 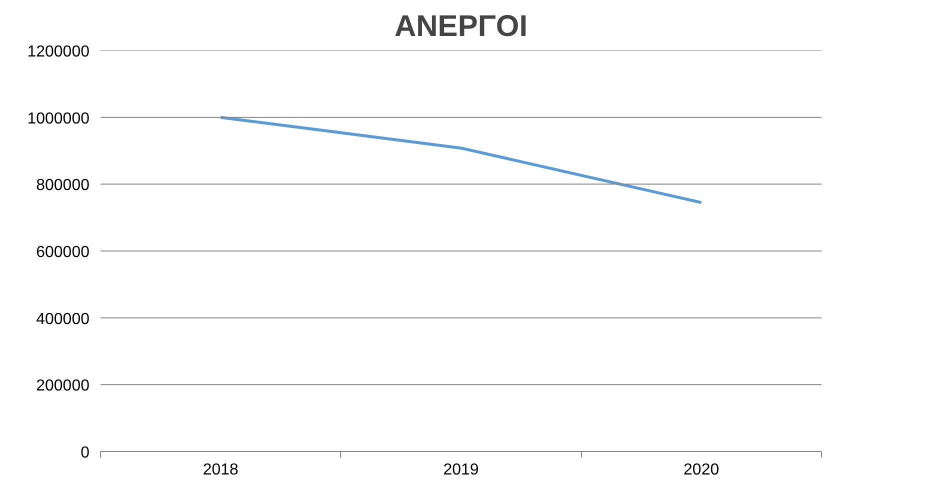 What do you see at coordinates (63, 185) in the screenshot?
I see `y-tick-label: 800000` at bounding box center [63, 185].